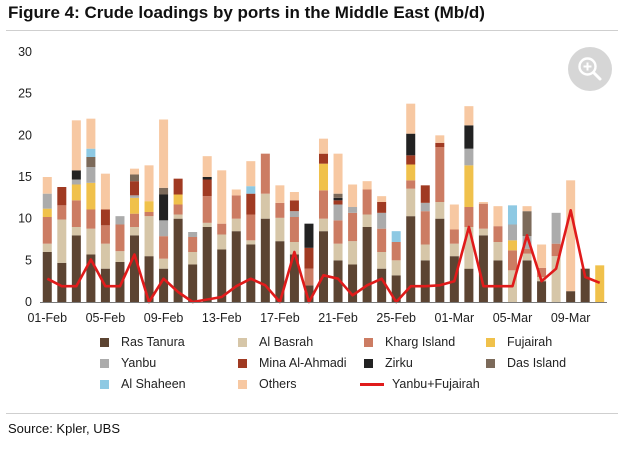 This screenshot has height=449, width=624. I want to click on y-tick-label: 10, so click(25, 219).